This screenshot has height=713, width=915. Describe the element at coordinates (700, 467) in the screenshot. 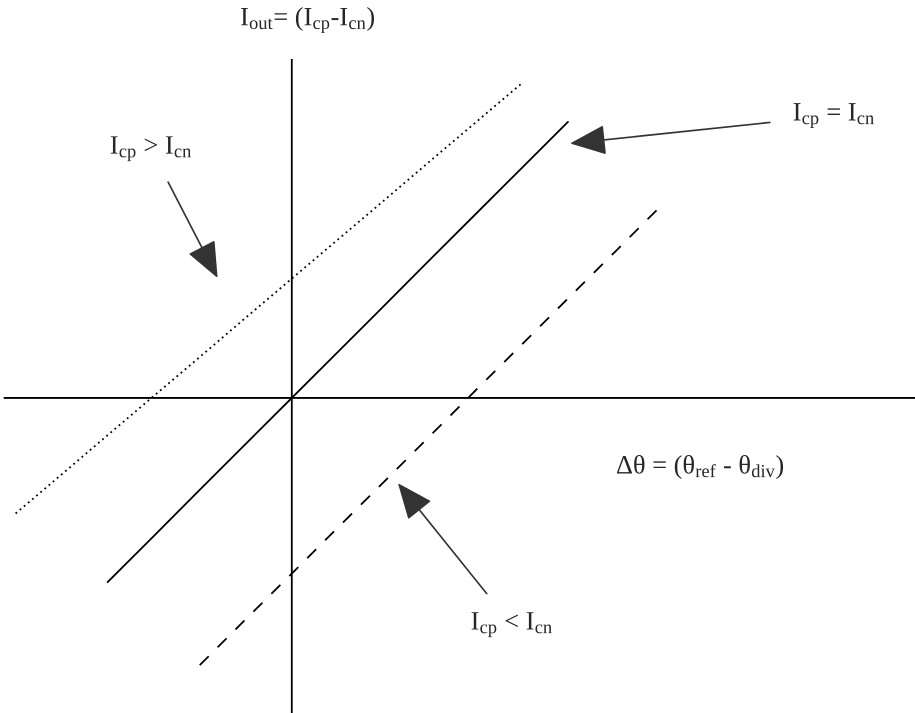

I see `x-axis-title: Δθ = (θ$_{ref}$ - θ$_{div}$)` at that location.